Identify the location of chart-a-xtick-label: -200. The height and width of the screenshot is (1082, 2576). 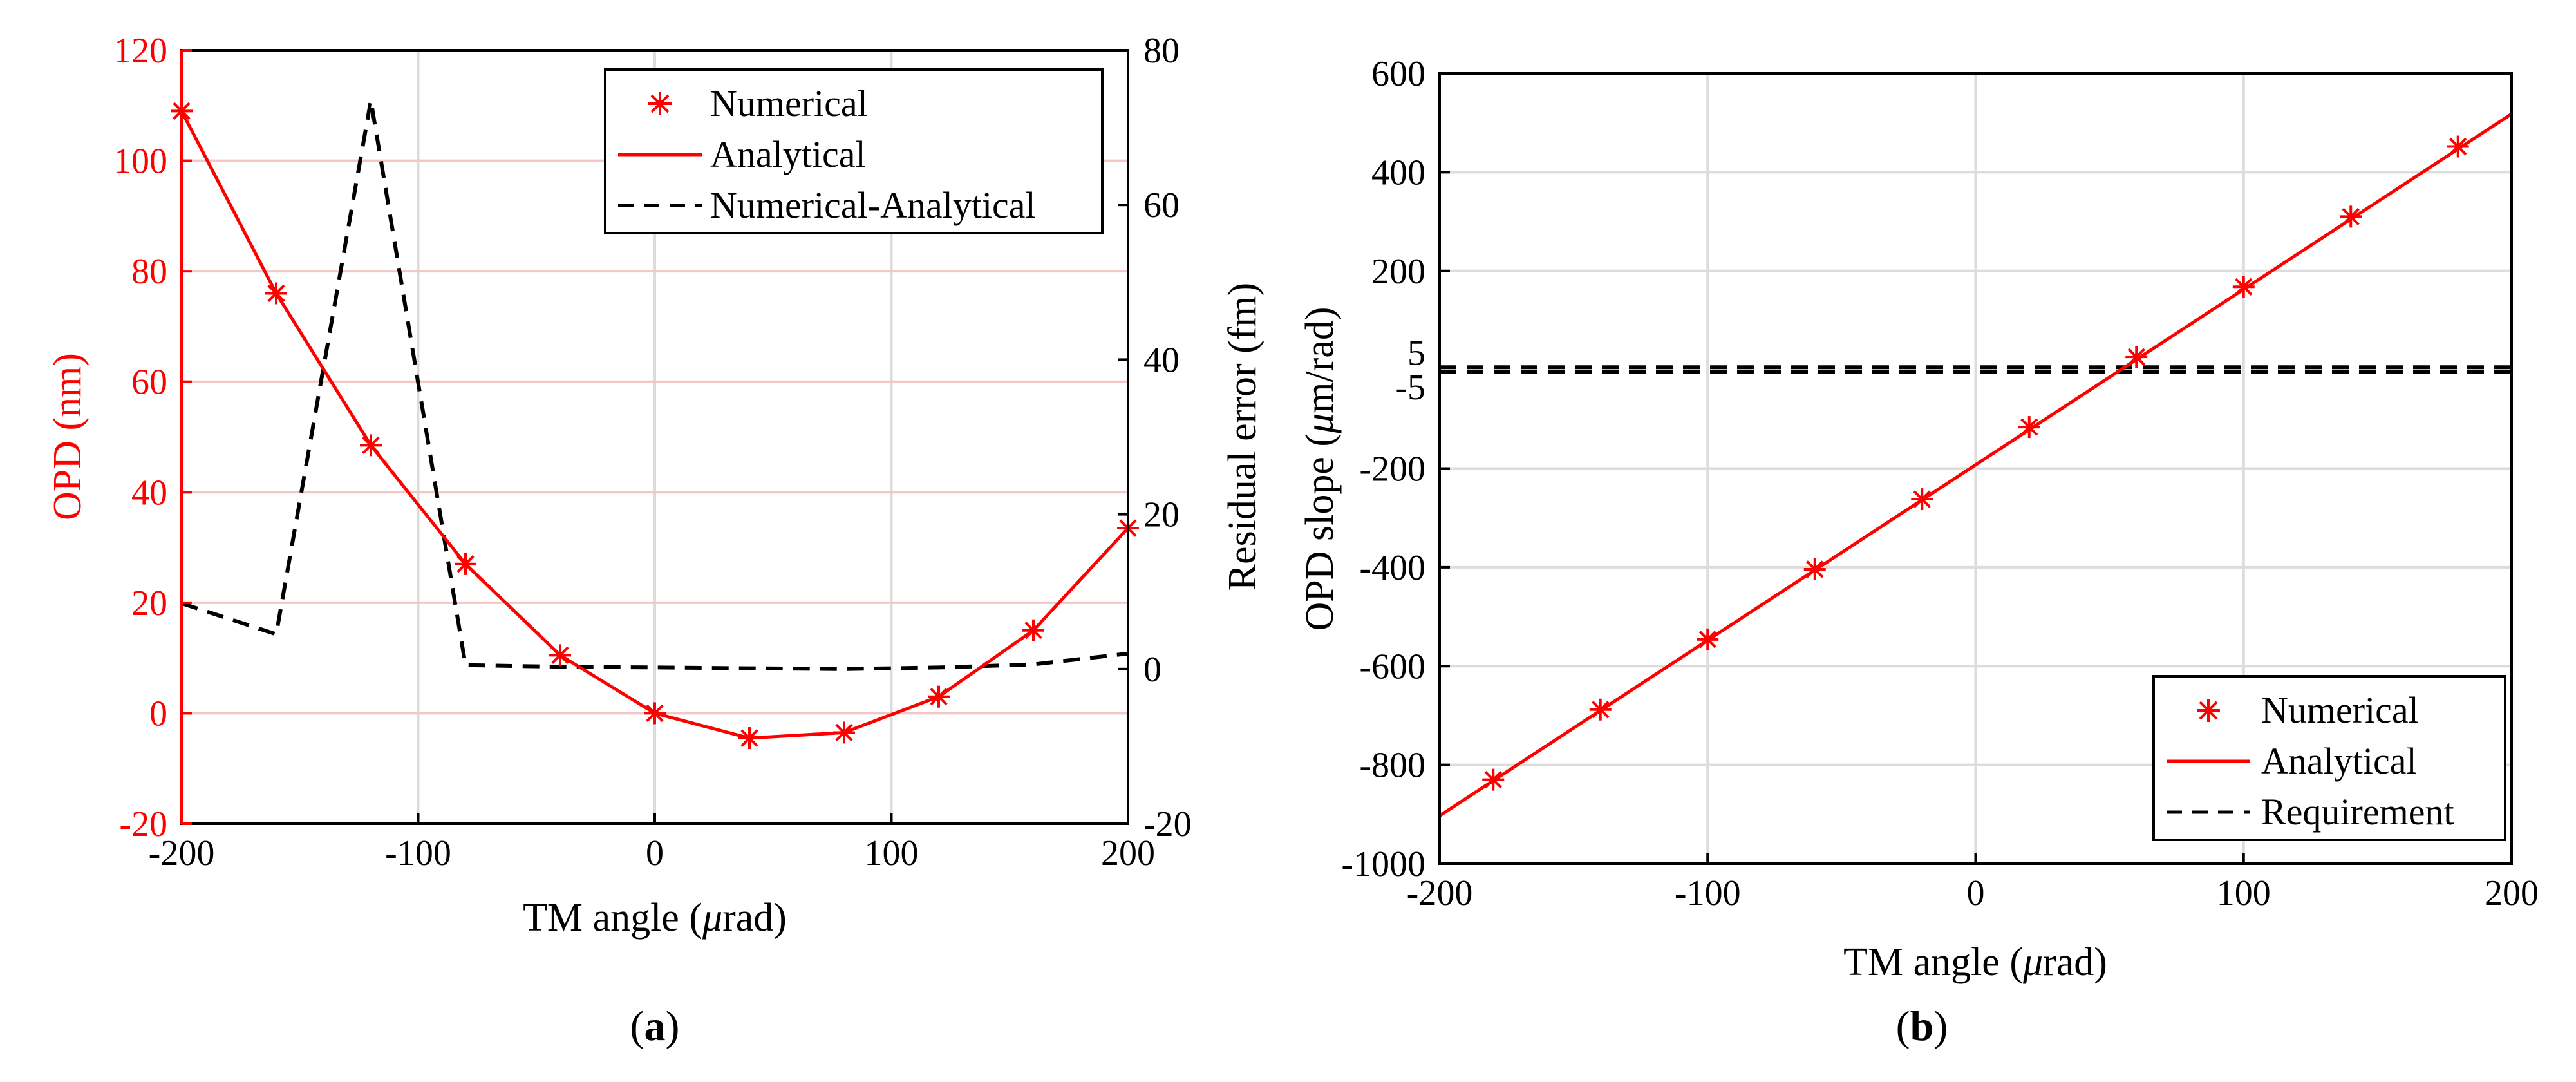
(182, 853).